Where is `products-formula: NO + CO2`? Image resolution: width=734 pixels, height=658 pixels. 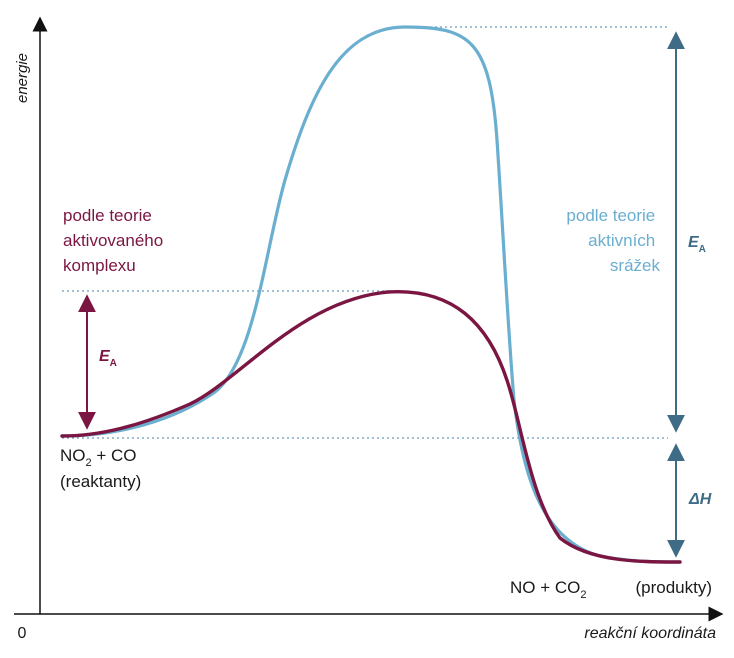 products-formula: NO + CO2 is located at coordinates (548, 589).